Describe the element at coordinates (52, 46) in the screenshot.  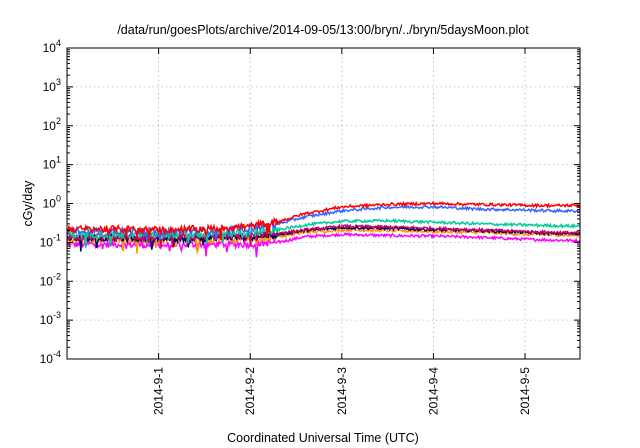
I see `y-tick-label: 10⁴` at that location.